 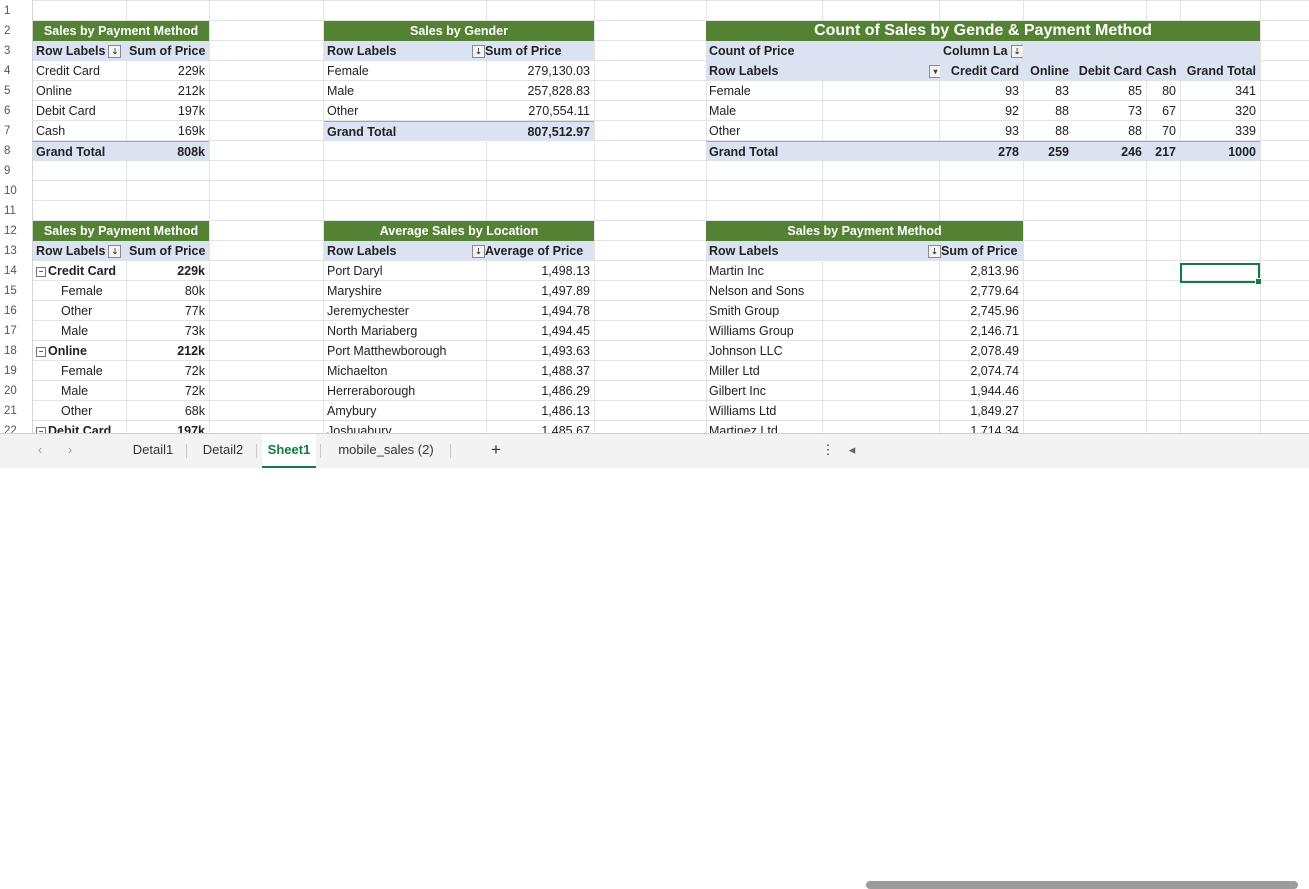 What do you see at coordinates (823, 411) in the screenshot?
I see `row-label: Williams Ltd` at bounding box center [823, 411].